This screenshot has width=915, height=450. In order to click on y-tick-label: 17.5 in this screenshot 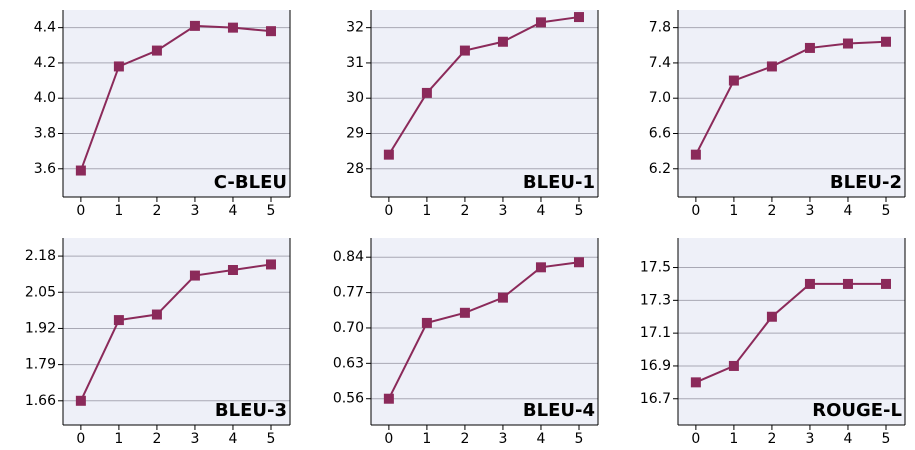, I will do `click(655, 268)`.